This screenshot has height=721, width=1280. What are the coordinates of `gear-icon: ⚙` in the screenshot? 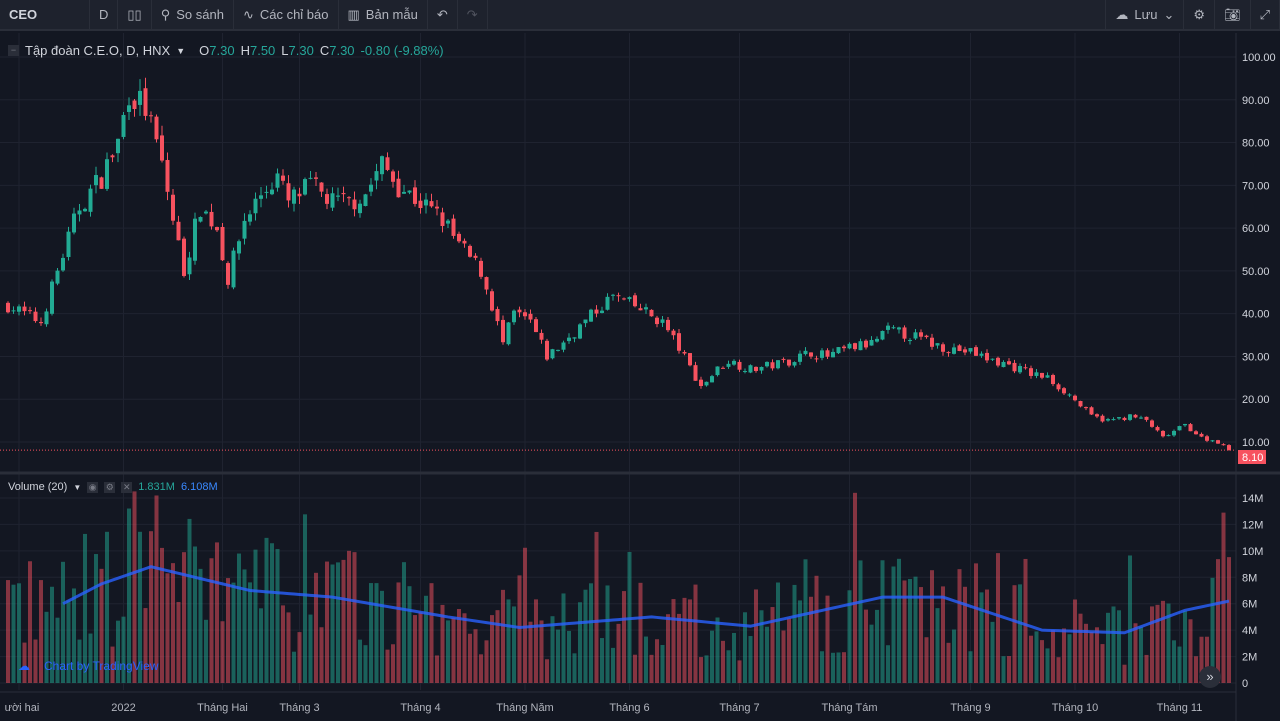 It's located at (110, 487).